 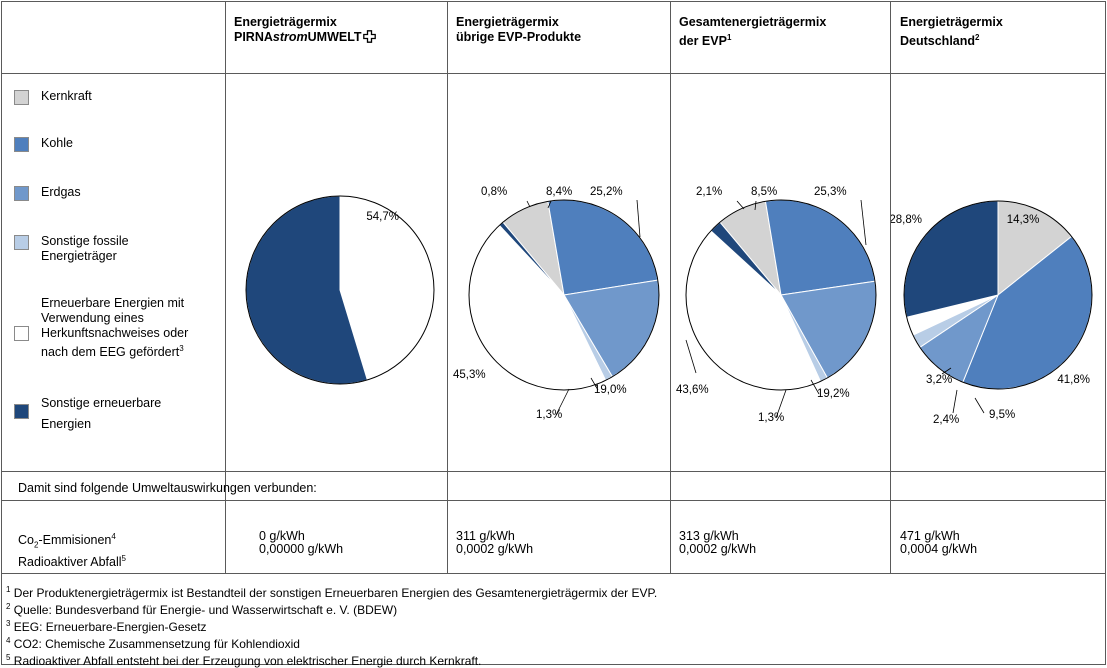 I want to click on waste-value: 0,0004 g/kWh, so click(x=939, y=549).